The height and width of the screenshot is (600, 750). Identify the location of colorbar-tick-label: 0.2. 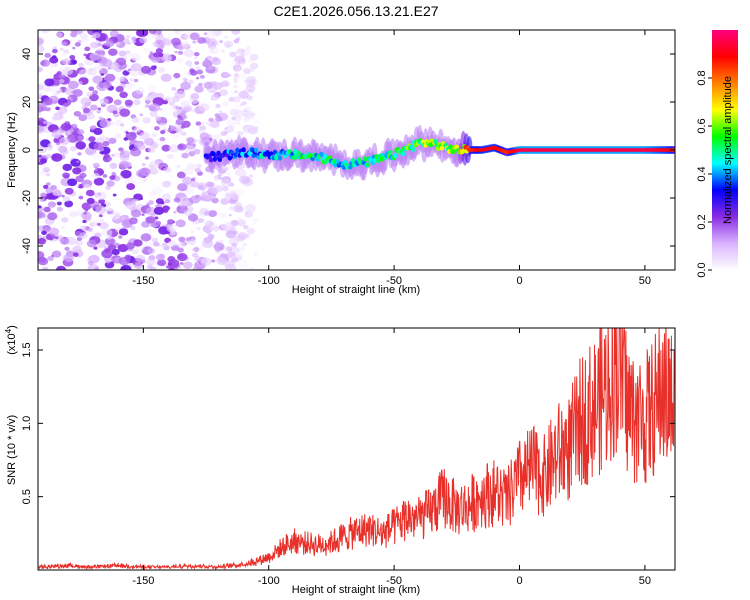
(702, 221).